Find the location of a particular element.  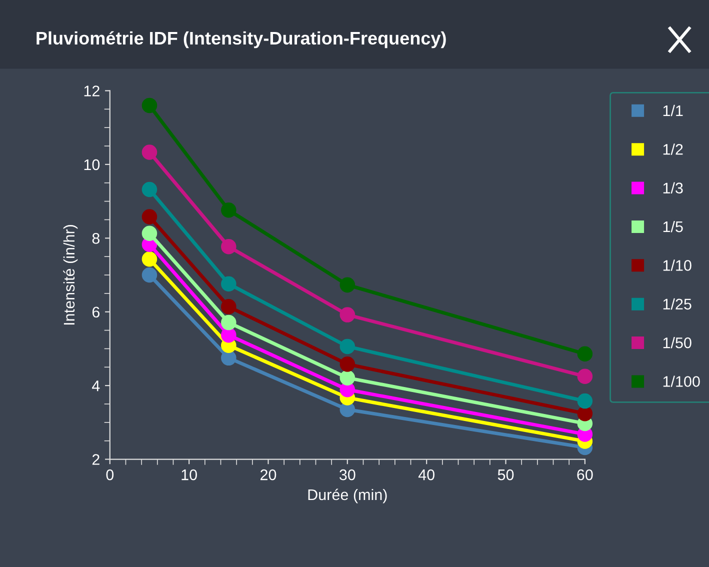

y-tick-label: 8 is located at coordinates (96, 238).